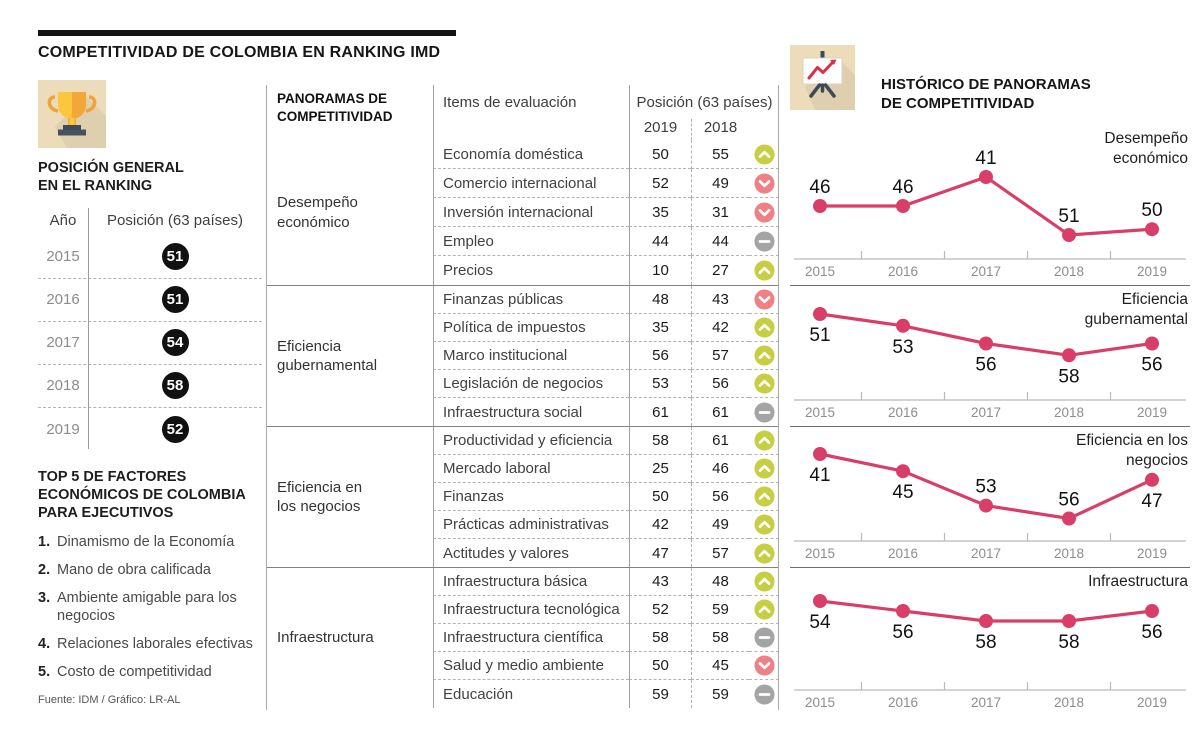  What do you see at coordinates (990, 504) in the screenshot?
I see `line-chart: 2015 2016 2017 2018 2019 41 45 53 56 47` at bounding box center [990, 504].